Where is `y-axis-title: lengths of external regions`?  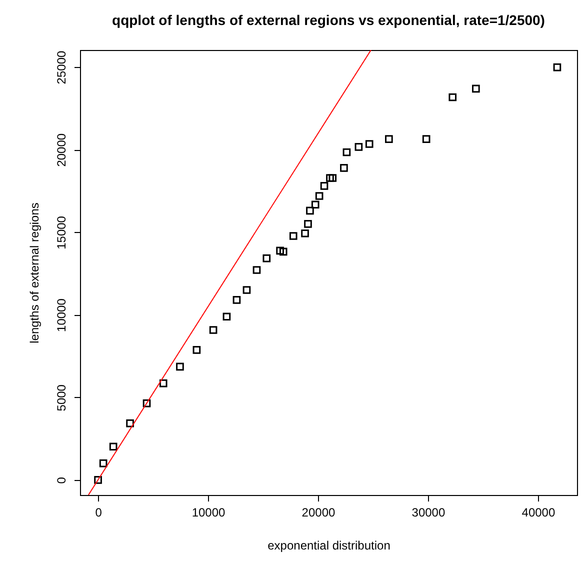 y-axis-title: lengths of external regions is located at coordinates (35, 273).